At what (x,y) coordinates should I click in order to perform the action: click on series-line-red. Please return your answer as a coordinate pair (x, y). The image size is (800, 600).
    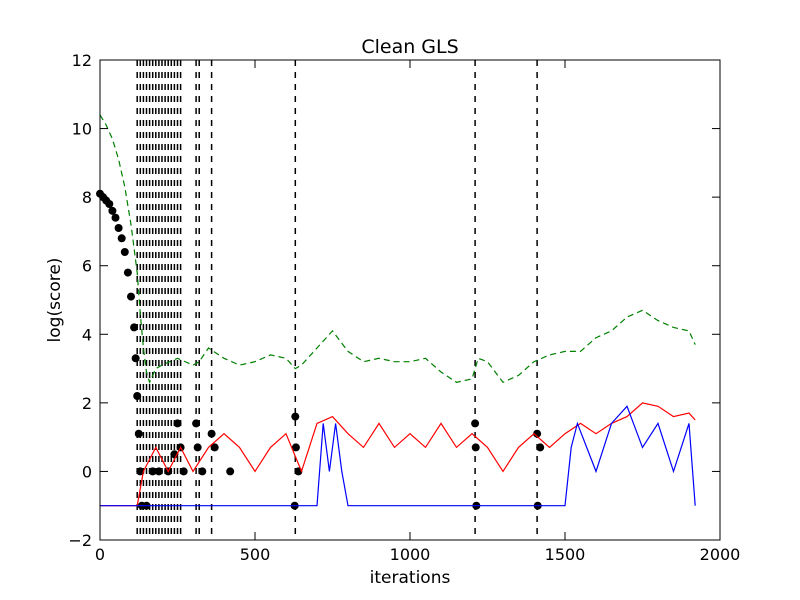
    Looking at the image, I should click on (398, 454).